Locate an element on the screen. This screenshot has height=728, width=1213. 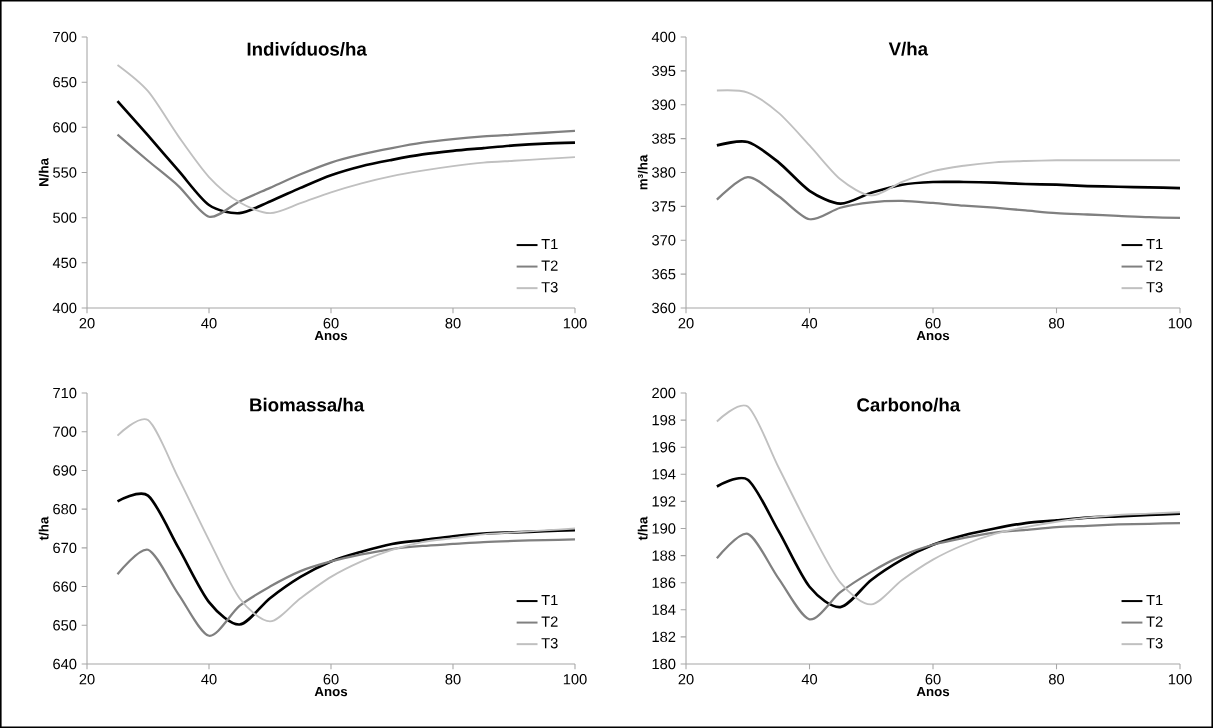
y-tick-label: 375 is located at coordinates (664, 206).